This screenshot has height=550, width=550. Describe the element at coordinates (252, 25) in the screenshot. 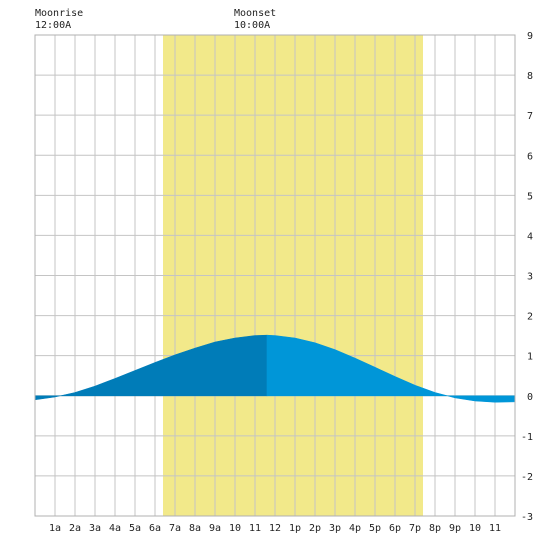

I see `moonset-time: 10:00A` at that location.